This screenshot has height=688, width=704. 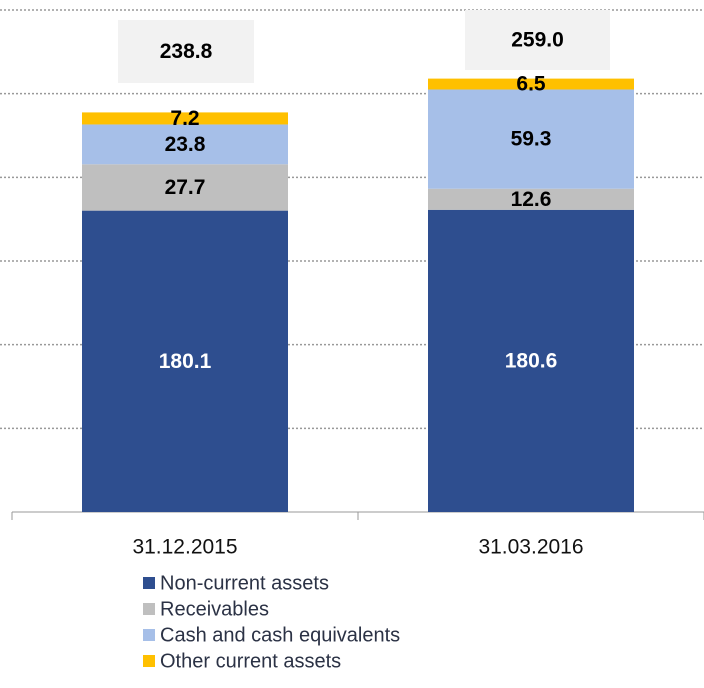 I want to click on legend-label: Receivables, so click(x=214, y=609).